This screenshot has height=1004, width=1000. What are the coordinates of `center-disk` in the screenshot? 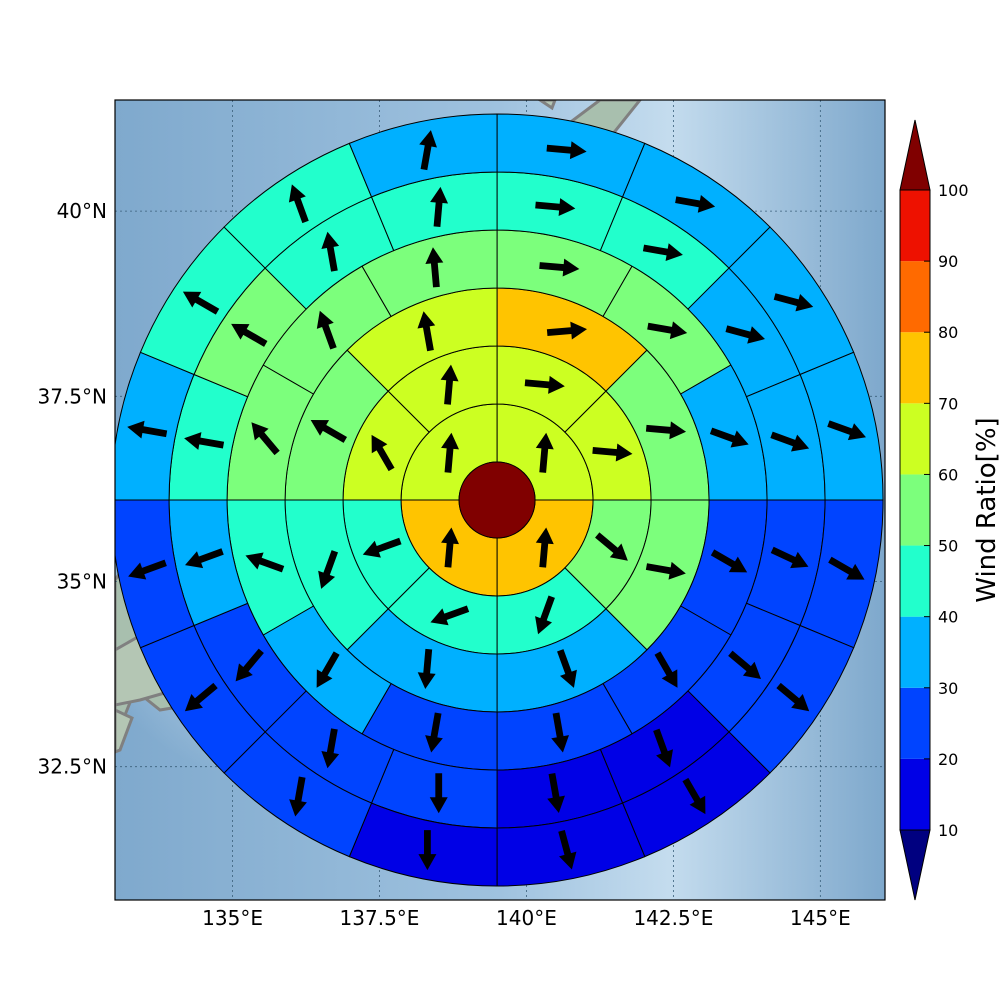 It's located at (497, 500).